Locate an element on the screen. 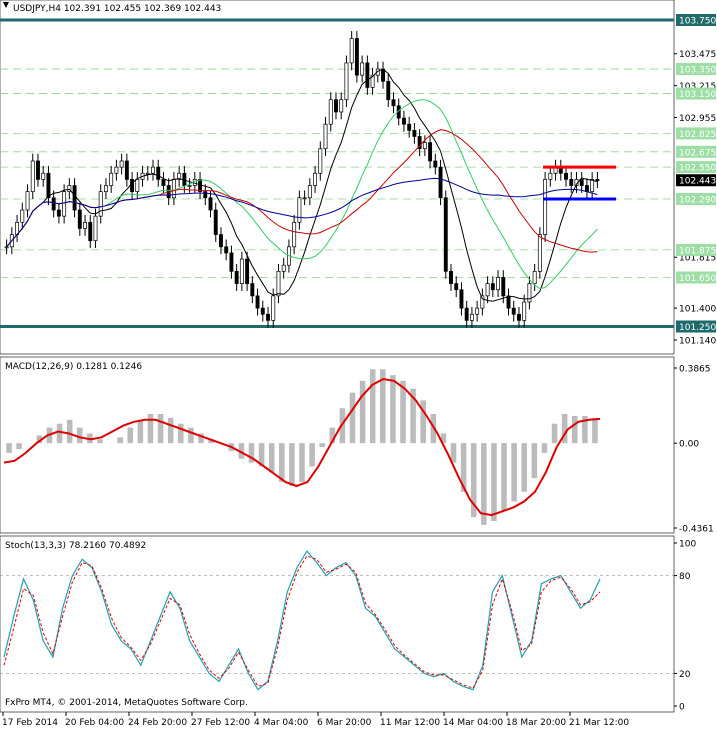 This screenshot has width=717, height=730. price-axis-label: 101.400 is located at coordinates (697, 310).